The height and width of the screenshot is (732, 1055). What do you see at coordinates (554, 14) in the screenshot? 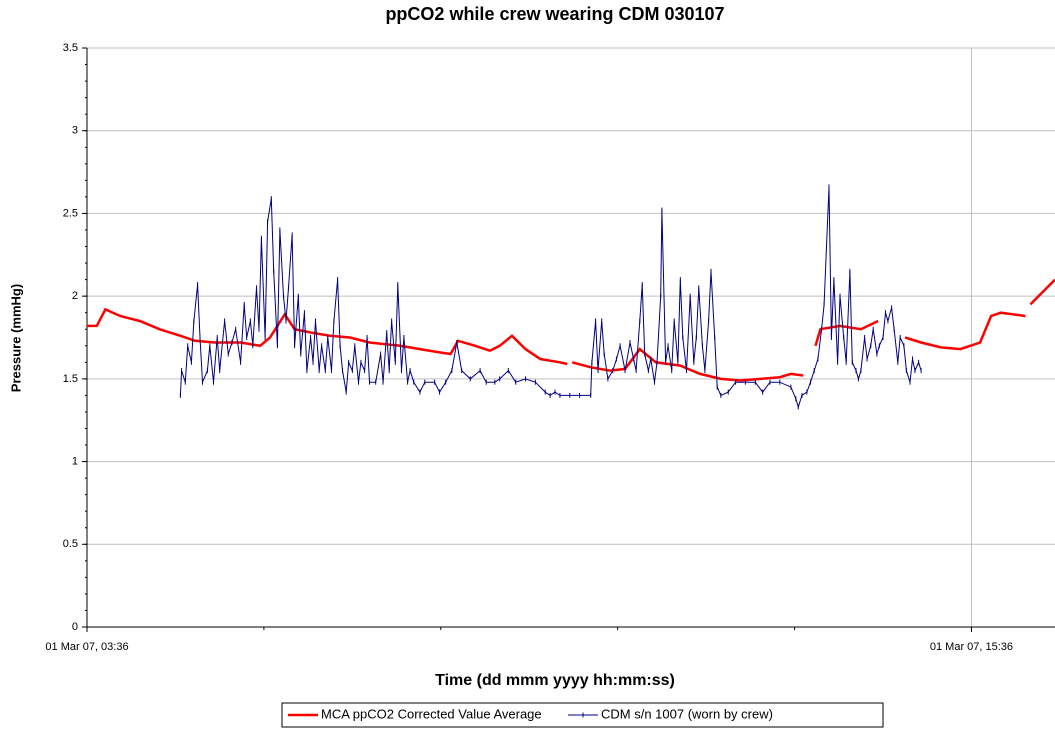
I see `chart-title: ppCO2 while crew wearing CDM 030107` at bounding box center [554, 14].